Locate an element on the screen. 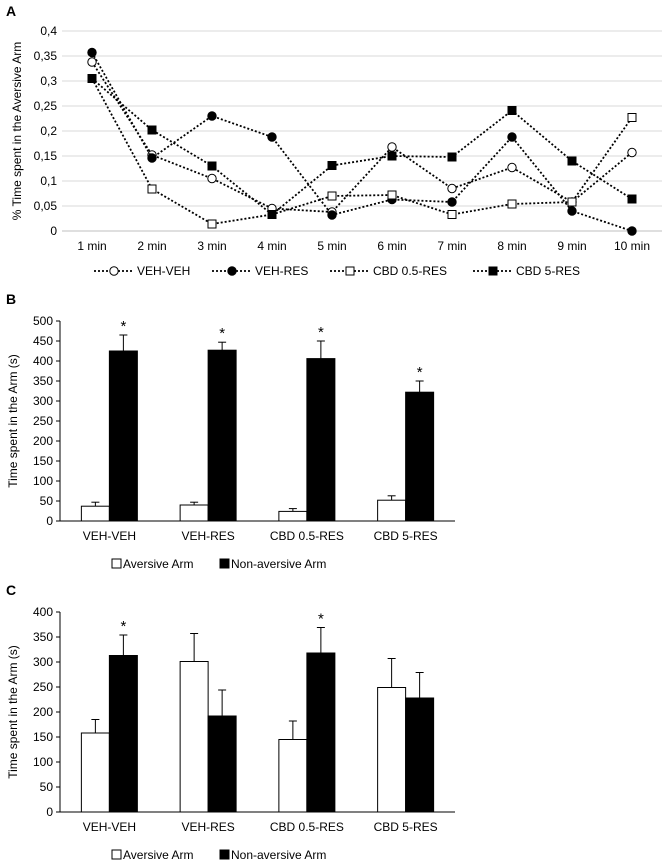  panel-b-letter: B is located at coordinates (11, 299).